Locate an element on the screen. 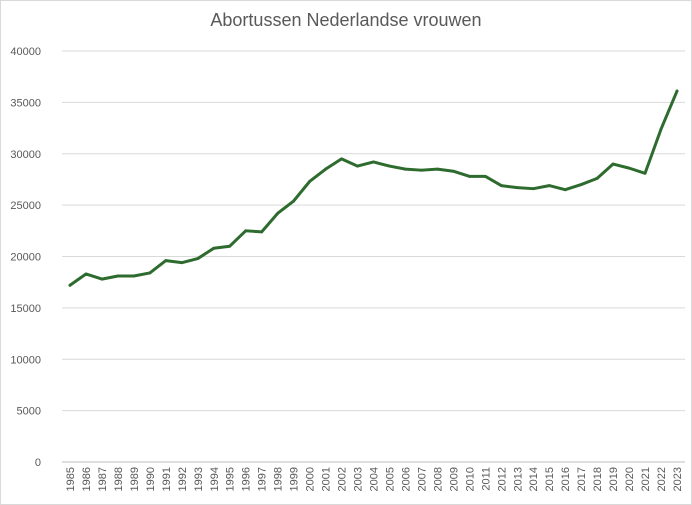 Image resolution: width=692 pixels, height=505 pixels. x-tick-label: 2004 is located at coordinates (375, 479).